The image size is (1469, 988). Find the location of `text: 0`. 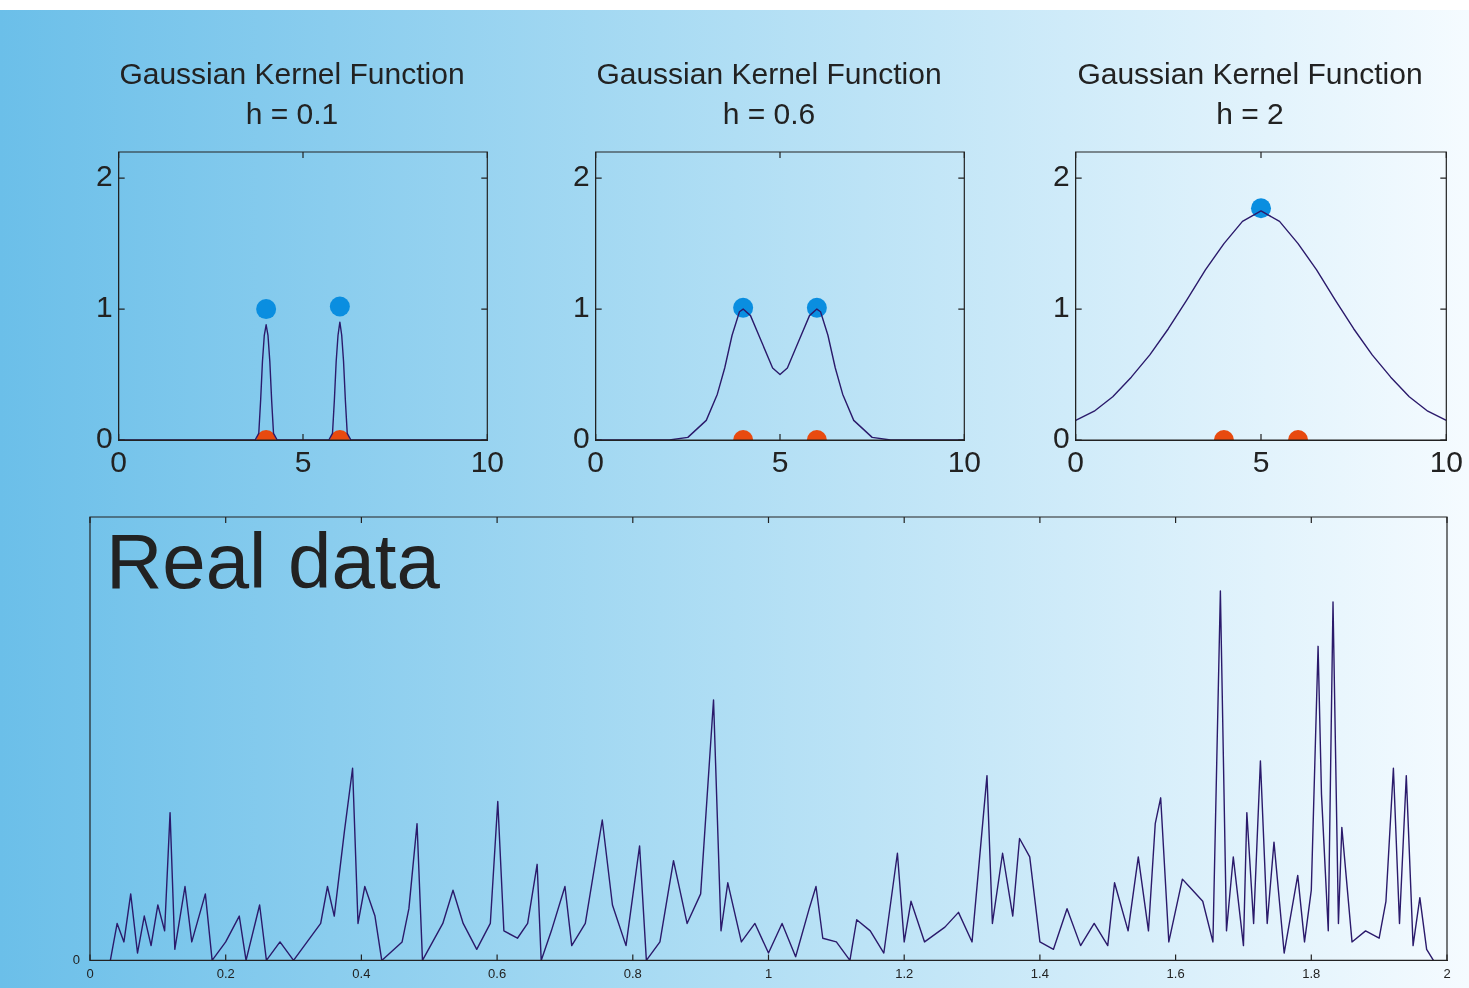

text: 0 is located at coordinates (76, 959).